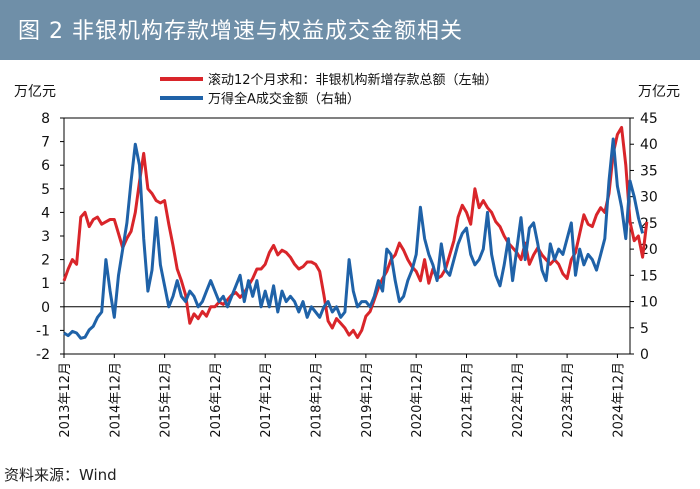 This screenshot has width=700, height=489. What do you see at coordinates (45, 261) in the screenshot?
I see `y-left-tick-label: 2` at bounding box center [45, 261].